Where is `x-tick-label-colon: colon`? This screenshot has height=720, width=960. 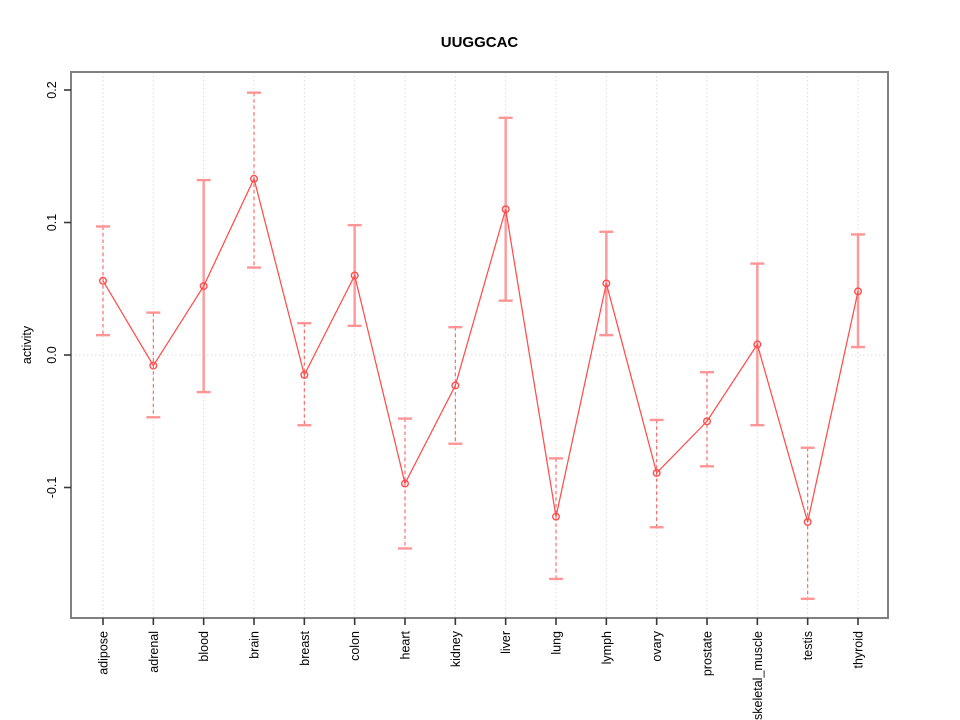 x-tick-label-colon: colon is located at coordinates (355, 646).